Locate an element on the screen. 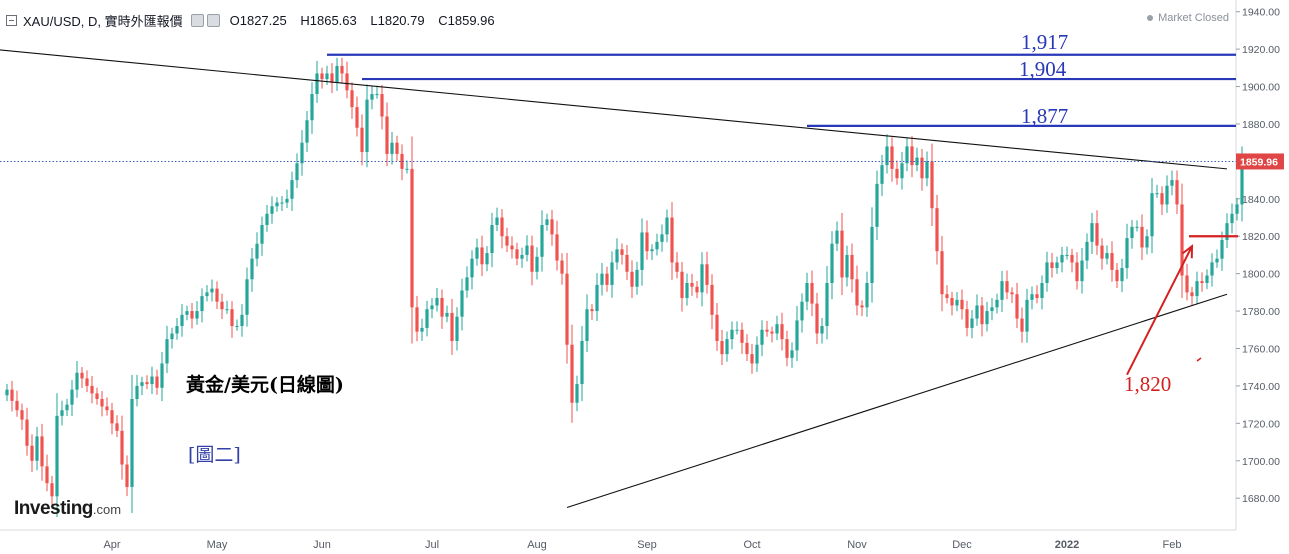  y-tick-label: 1760.00 is located at coordinates (1261, 349).